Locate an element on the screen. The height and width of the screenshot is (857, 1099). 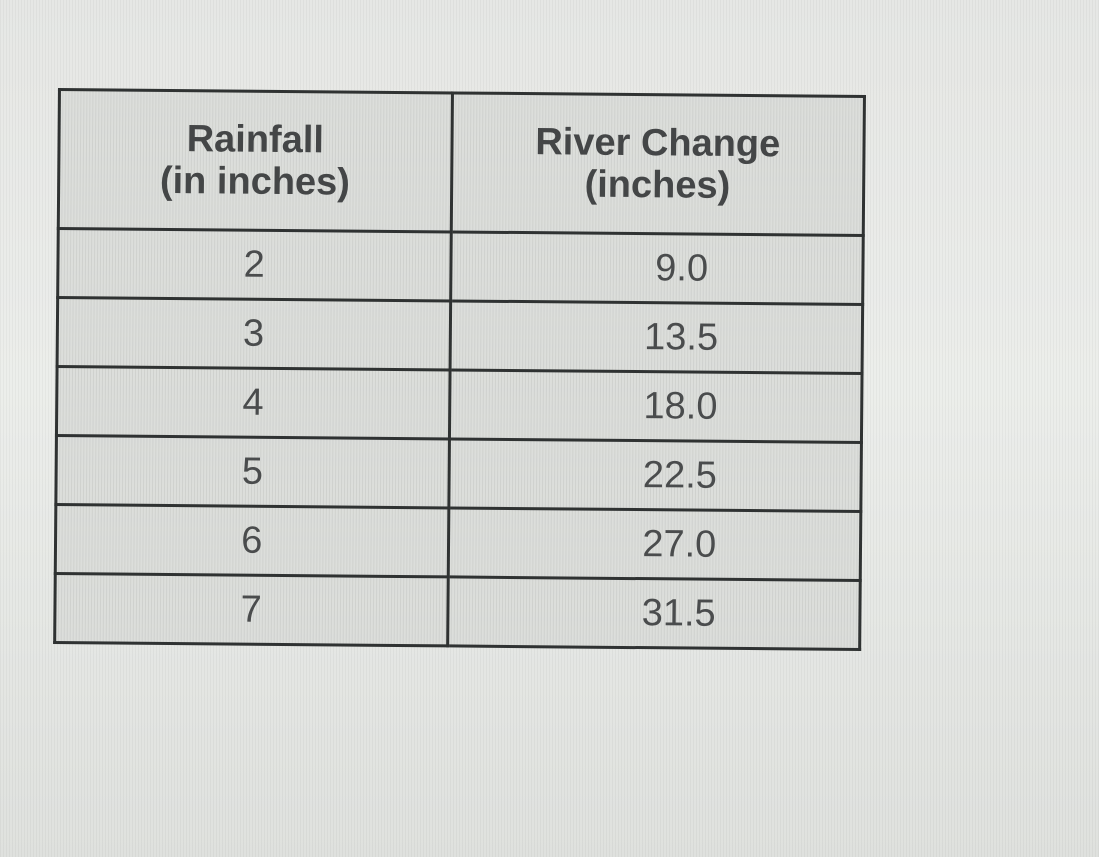
rainfall-header-unit: (in inches) is located at coordinates (255, 181).